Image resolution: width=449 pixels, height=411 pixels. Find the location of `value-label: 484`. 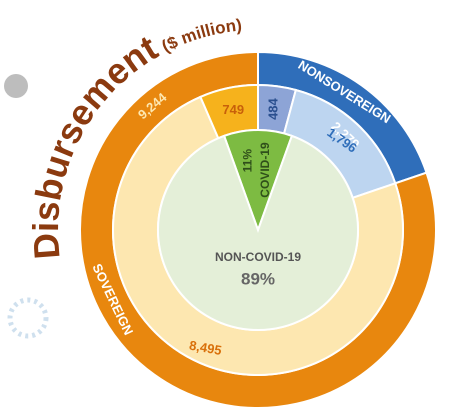

value-label: 484 is located at coordinates (272, 108).